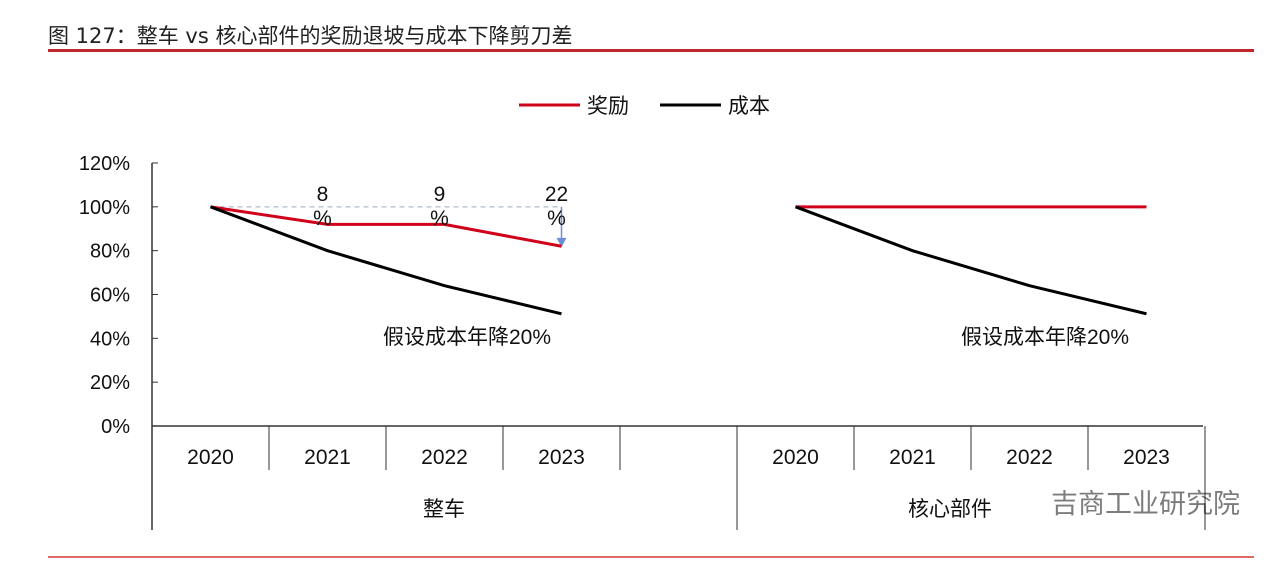  Describe the element at coordinates (444, 509) in the screenshot. I see `group-label: 整车` at that location.